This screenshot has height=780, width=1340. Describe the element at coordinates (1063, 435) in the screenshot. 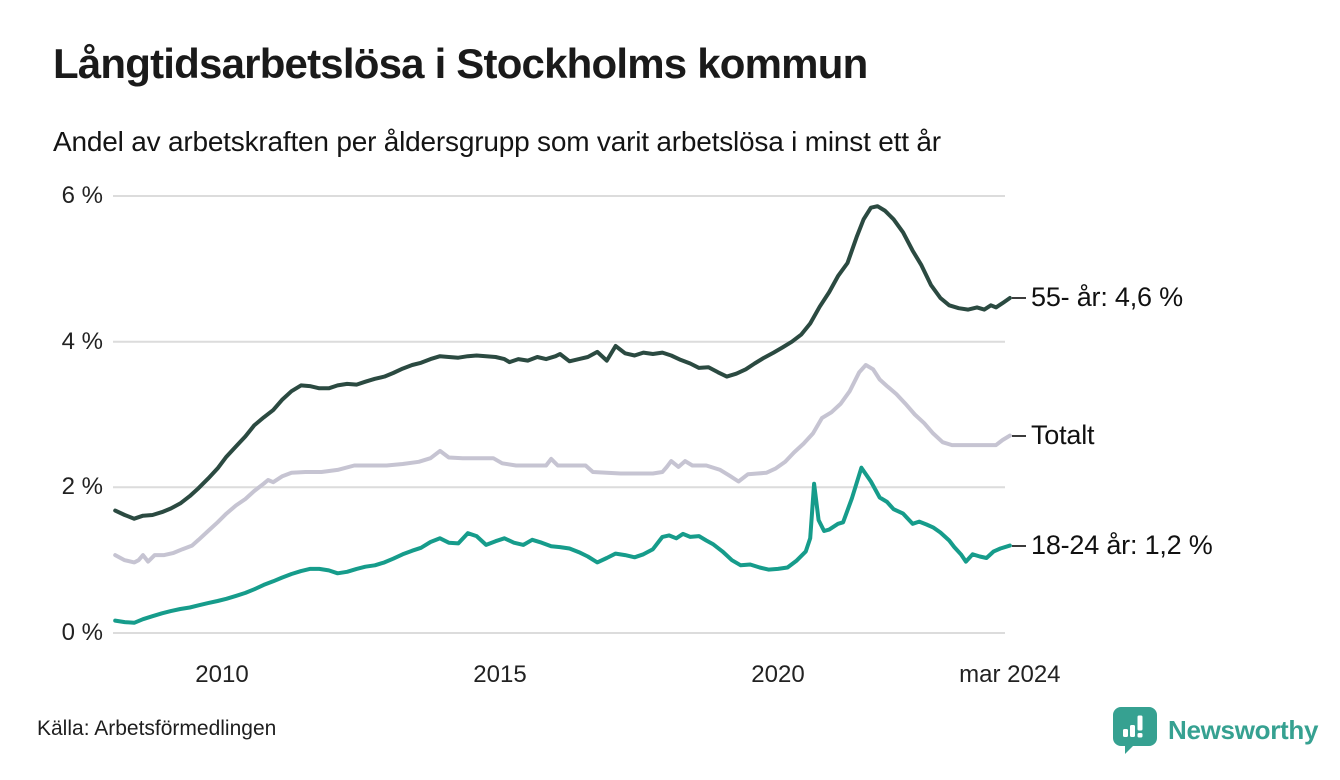

I see `end-label-text: Totalt` at that location.